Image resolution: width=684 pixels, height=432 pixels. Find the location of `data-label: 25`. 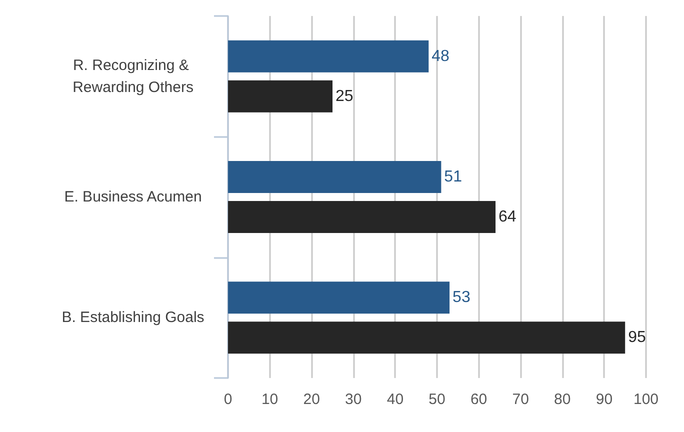

data-label: 25 is located at coordinates (345, 96).